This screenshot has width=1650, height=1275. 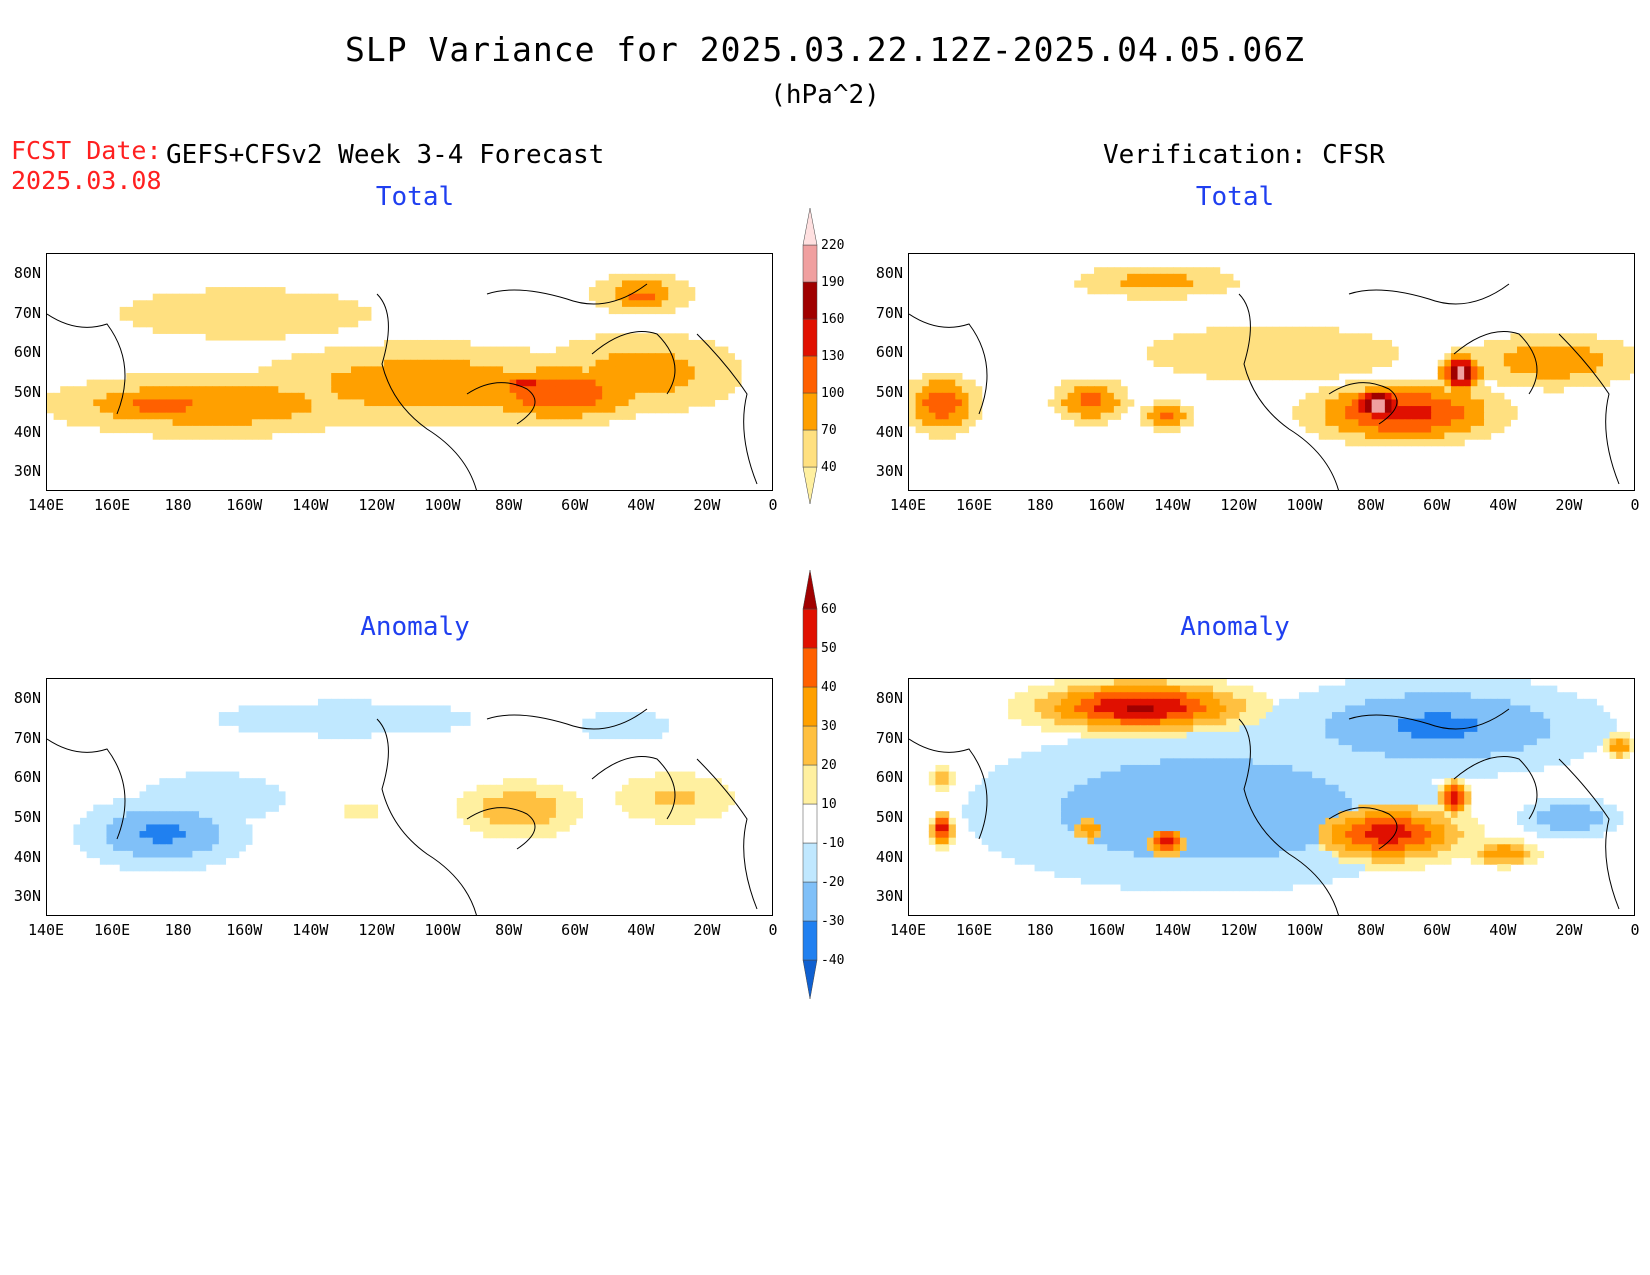 I want to click on longitude-label: 140W, so click(x=1172, y=930).